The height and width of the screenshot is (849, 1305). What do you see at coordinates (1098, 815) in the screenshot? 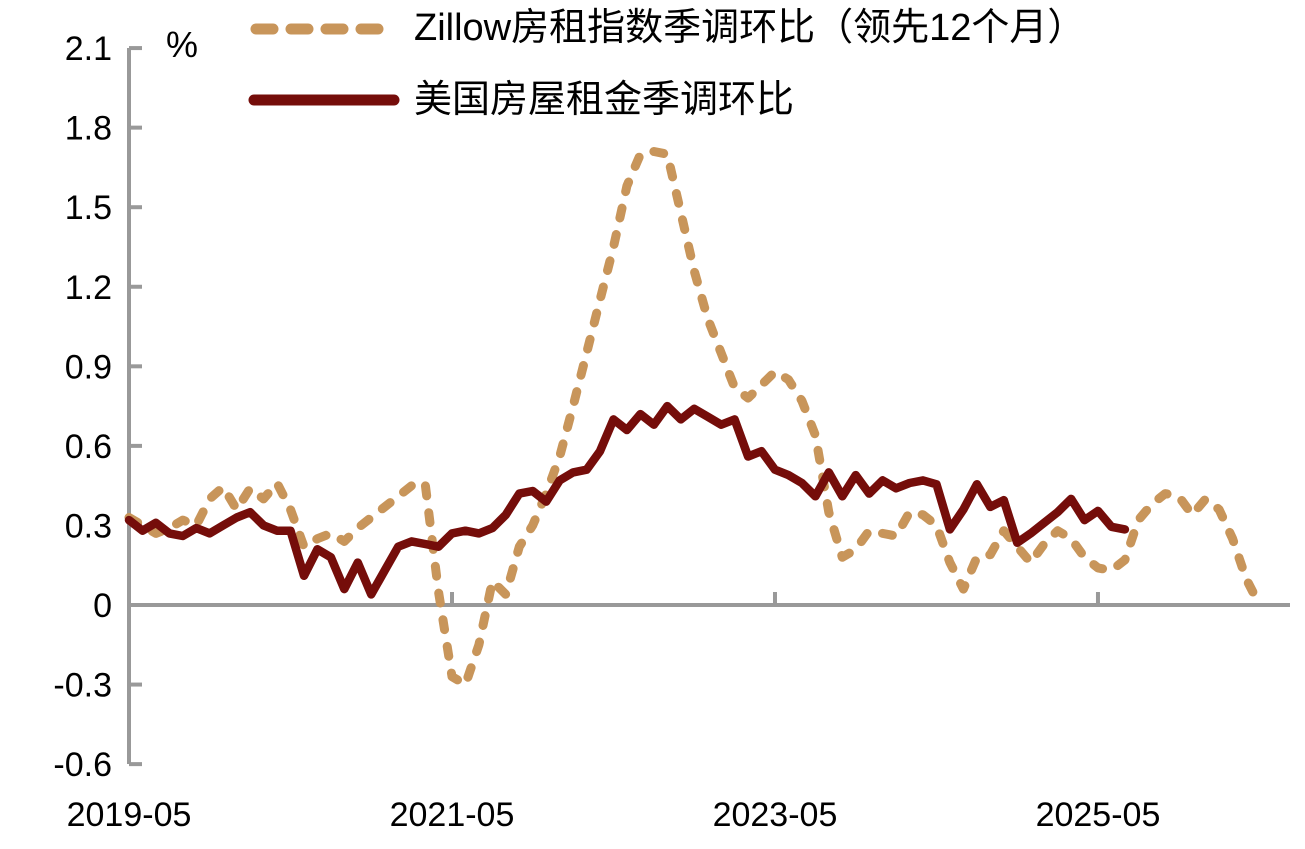
I see `x-tick-label: 2025-05` at bounding box center [1098, 815].